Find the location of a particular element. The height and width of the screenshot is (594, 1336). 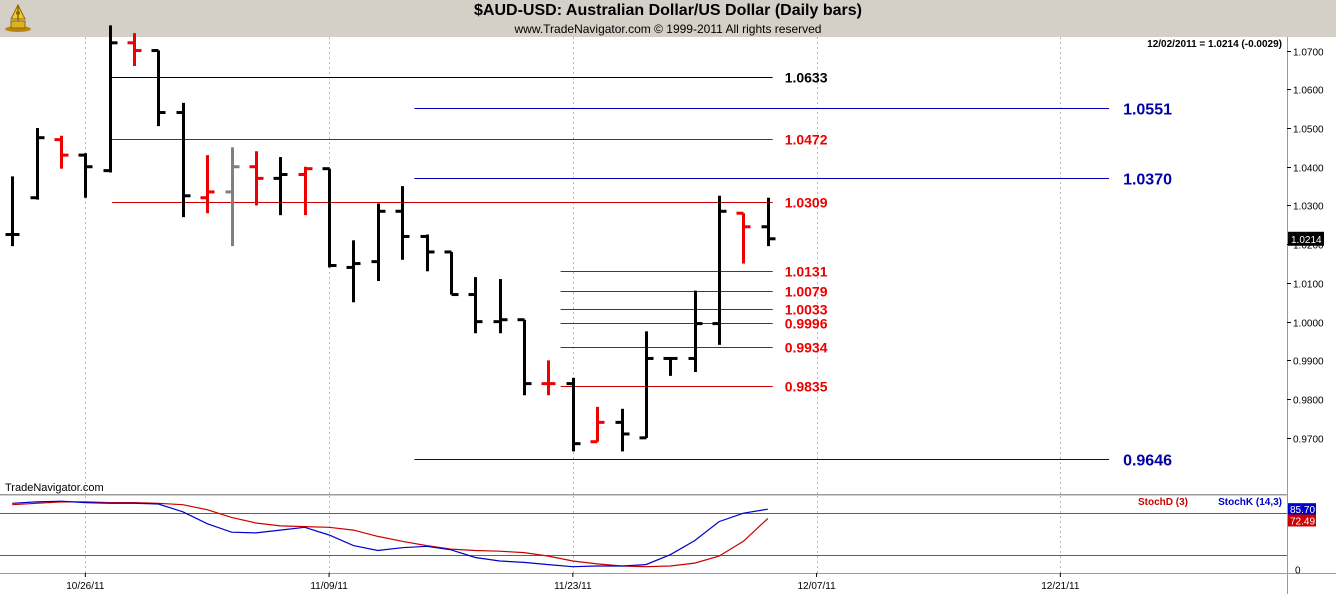

stochd-value-box is located at coordinates (1302, 520).